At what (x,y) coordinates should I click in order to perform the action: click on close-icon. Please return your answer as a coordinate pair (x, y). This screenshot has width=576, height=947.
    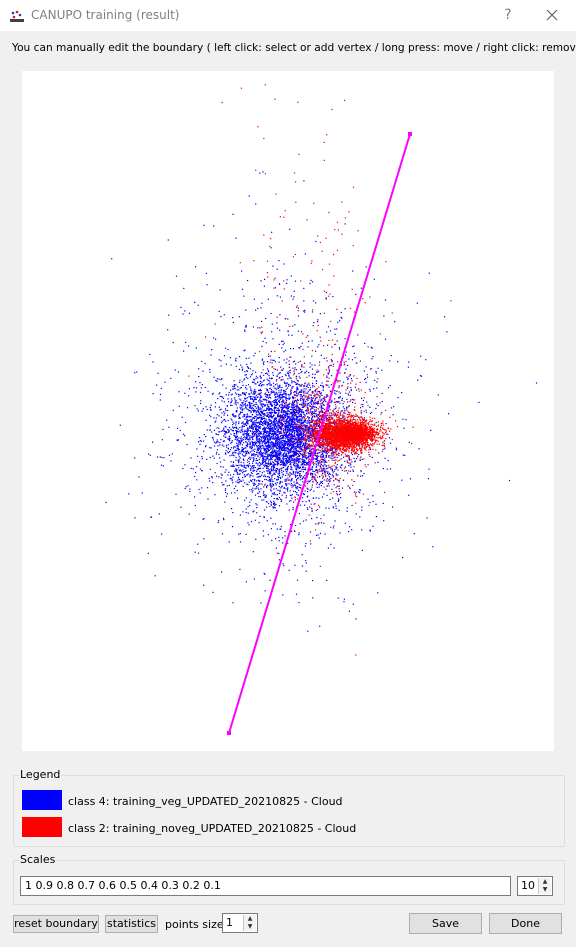
    Looking at the image, I should click on (552, 15).